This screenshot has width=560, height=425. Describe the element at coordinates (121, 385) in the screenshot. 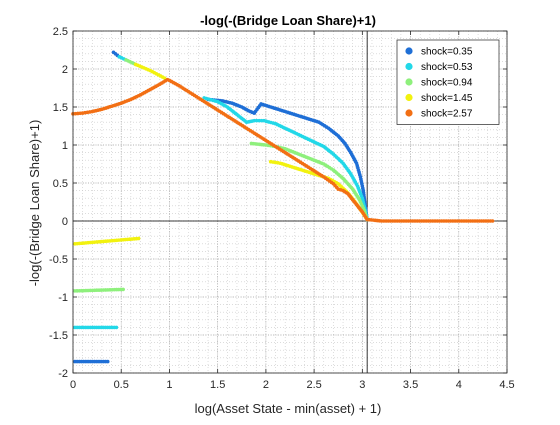

I see `x-tick-label: 0.5` at that location.